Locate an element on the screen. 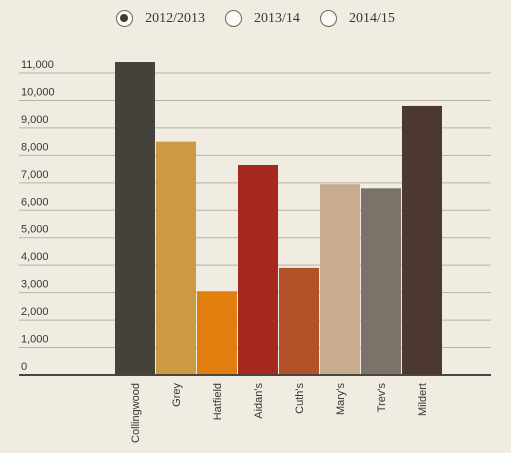 The height and width of the screenshot is (453, 511). radio-option-2014-15: 2014/15 is located at coordinates (357, 18).